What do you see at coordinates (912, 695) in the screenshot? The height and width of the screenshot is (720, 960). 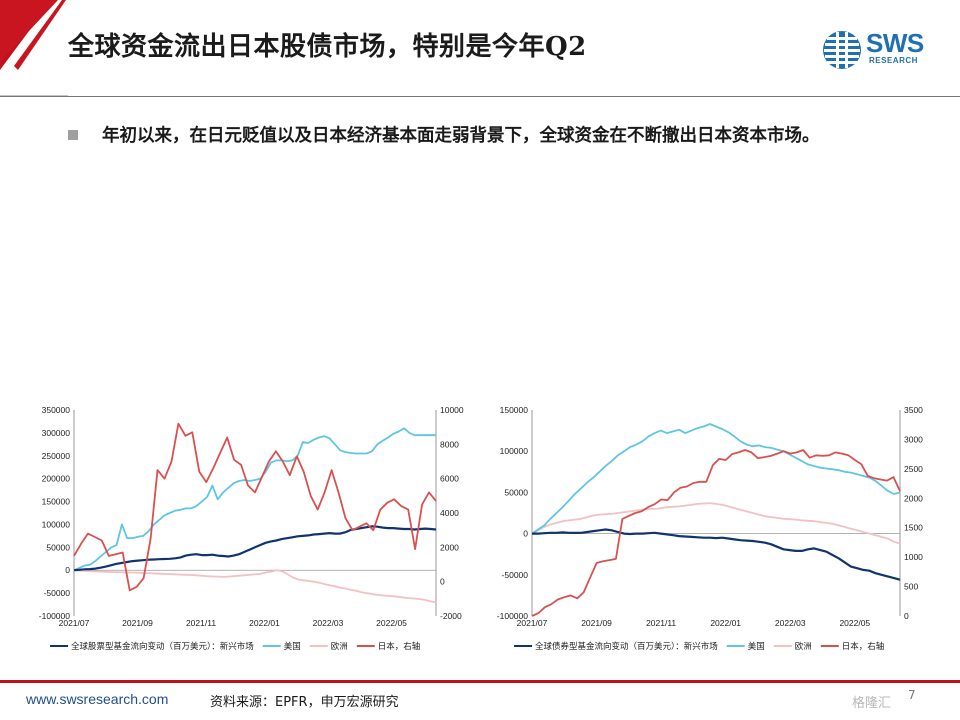 I see `page-number: 7` at bounding box center [912, 695].